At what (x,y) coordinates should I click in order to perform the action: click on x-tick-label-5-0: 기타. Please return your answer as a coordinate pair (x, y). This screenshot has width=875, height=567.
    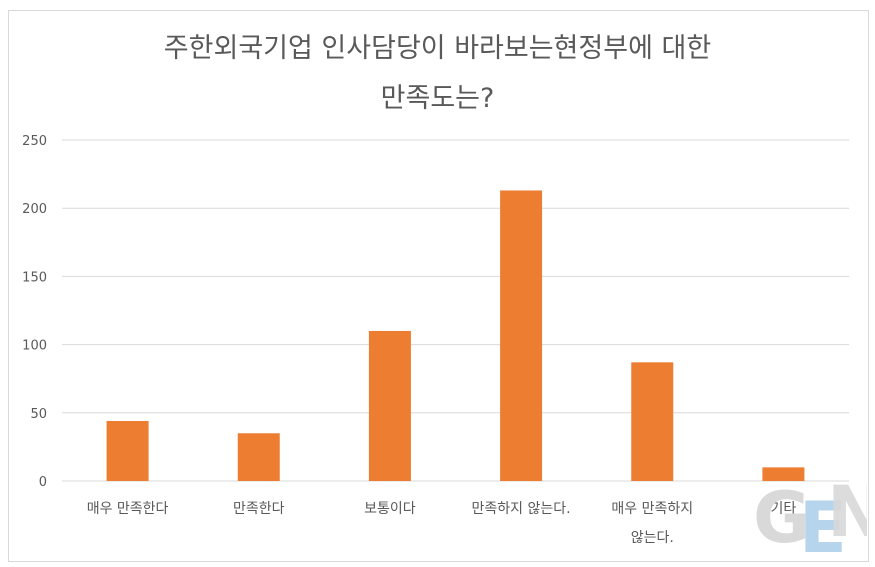
    Looking at the image, I should click on (784, 509).